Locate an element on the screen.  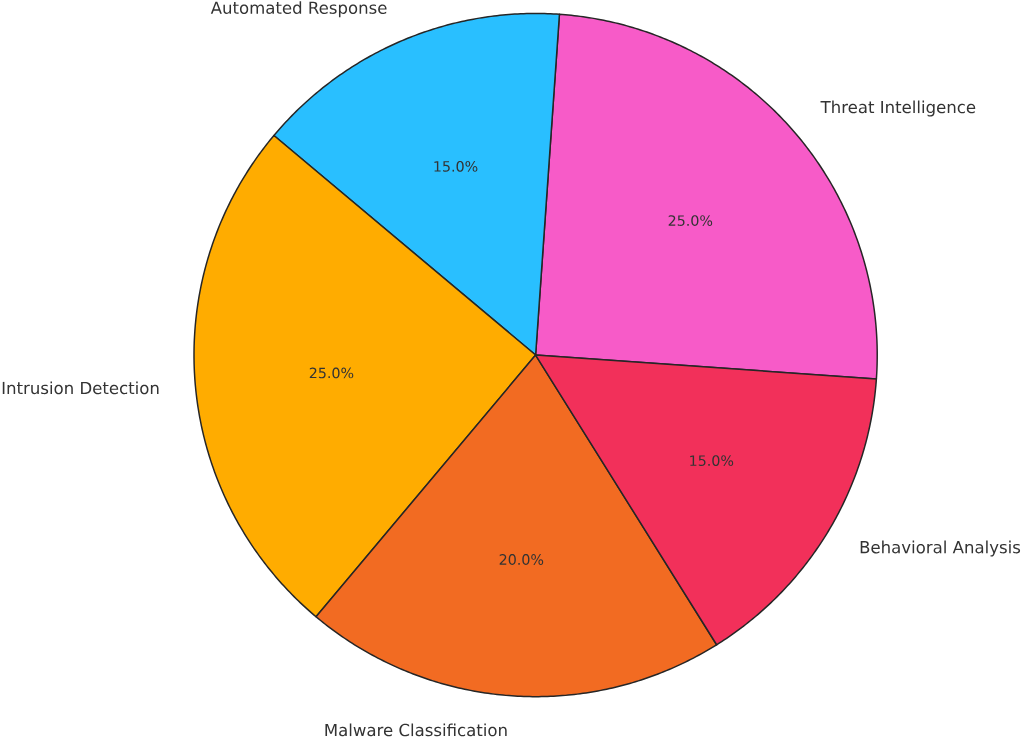
slice-label: Threat Intelligence is located at coordinates (898, 108).